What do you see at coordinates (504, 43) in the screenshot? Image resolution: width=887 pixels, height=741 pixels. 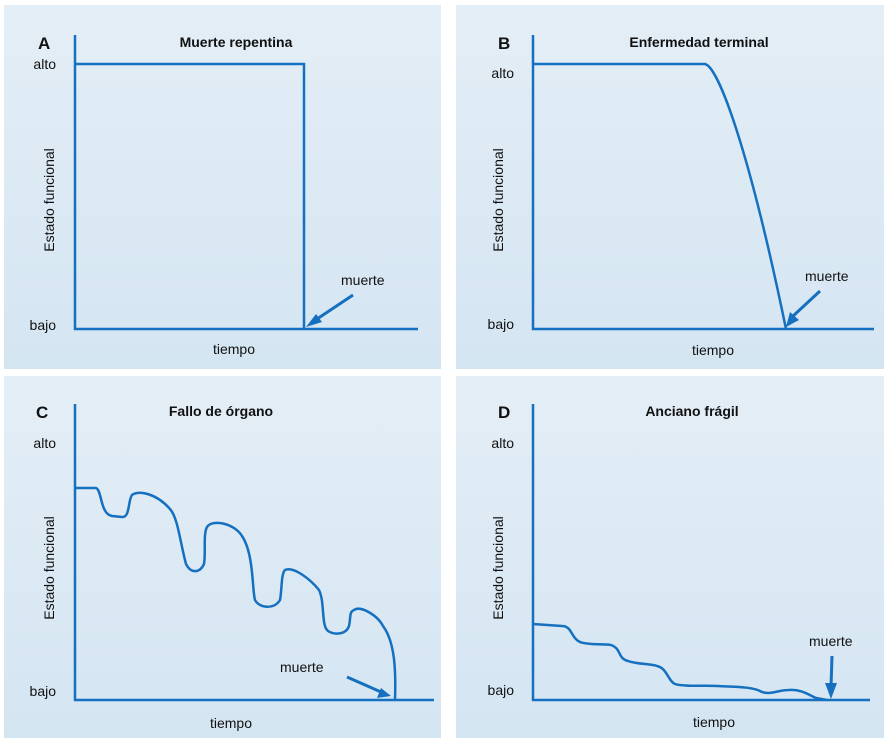 I see `panel-letter: B` at bounding box center [504, 43].